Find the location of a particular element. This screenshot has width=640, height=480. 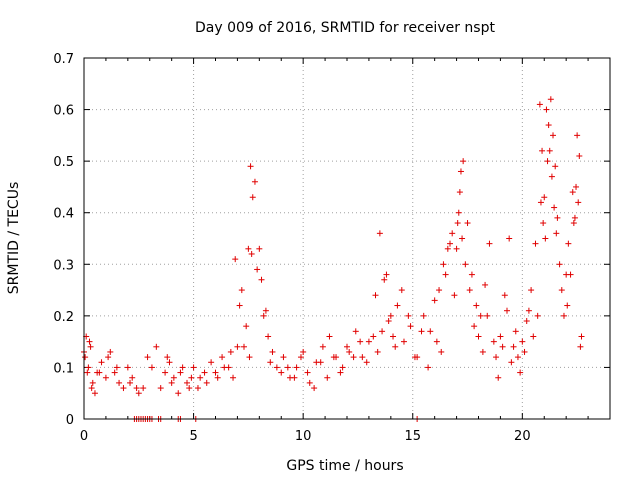

y-tick-label: 0.6 is located at coordinates (63, 111).